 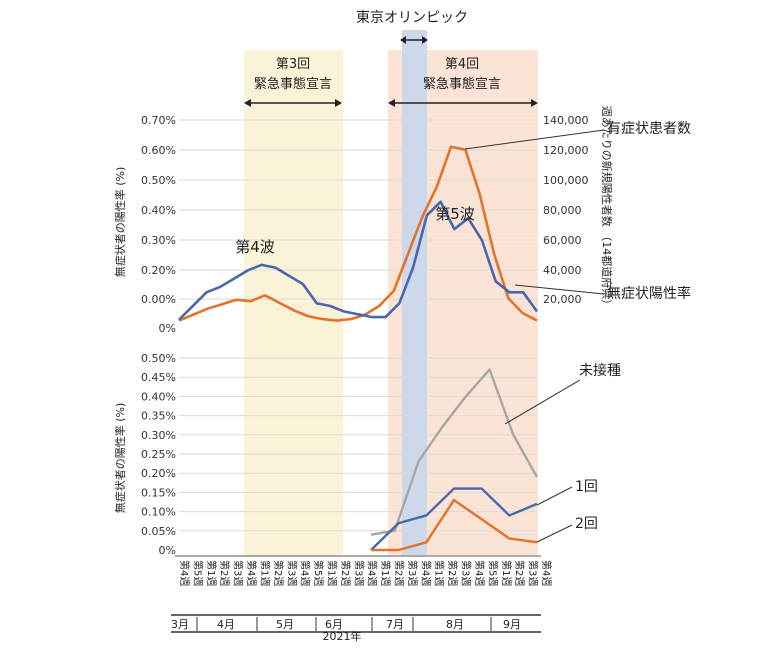 What do you see at coordinates (285, 624) in the screenshot?
I see `month-label: 5月` at bounding box center [285, 624].